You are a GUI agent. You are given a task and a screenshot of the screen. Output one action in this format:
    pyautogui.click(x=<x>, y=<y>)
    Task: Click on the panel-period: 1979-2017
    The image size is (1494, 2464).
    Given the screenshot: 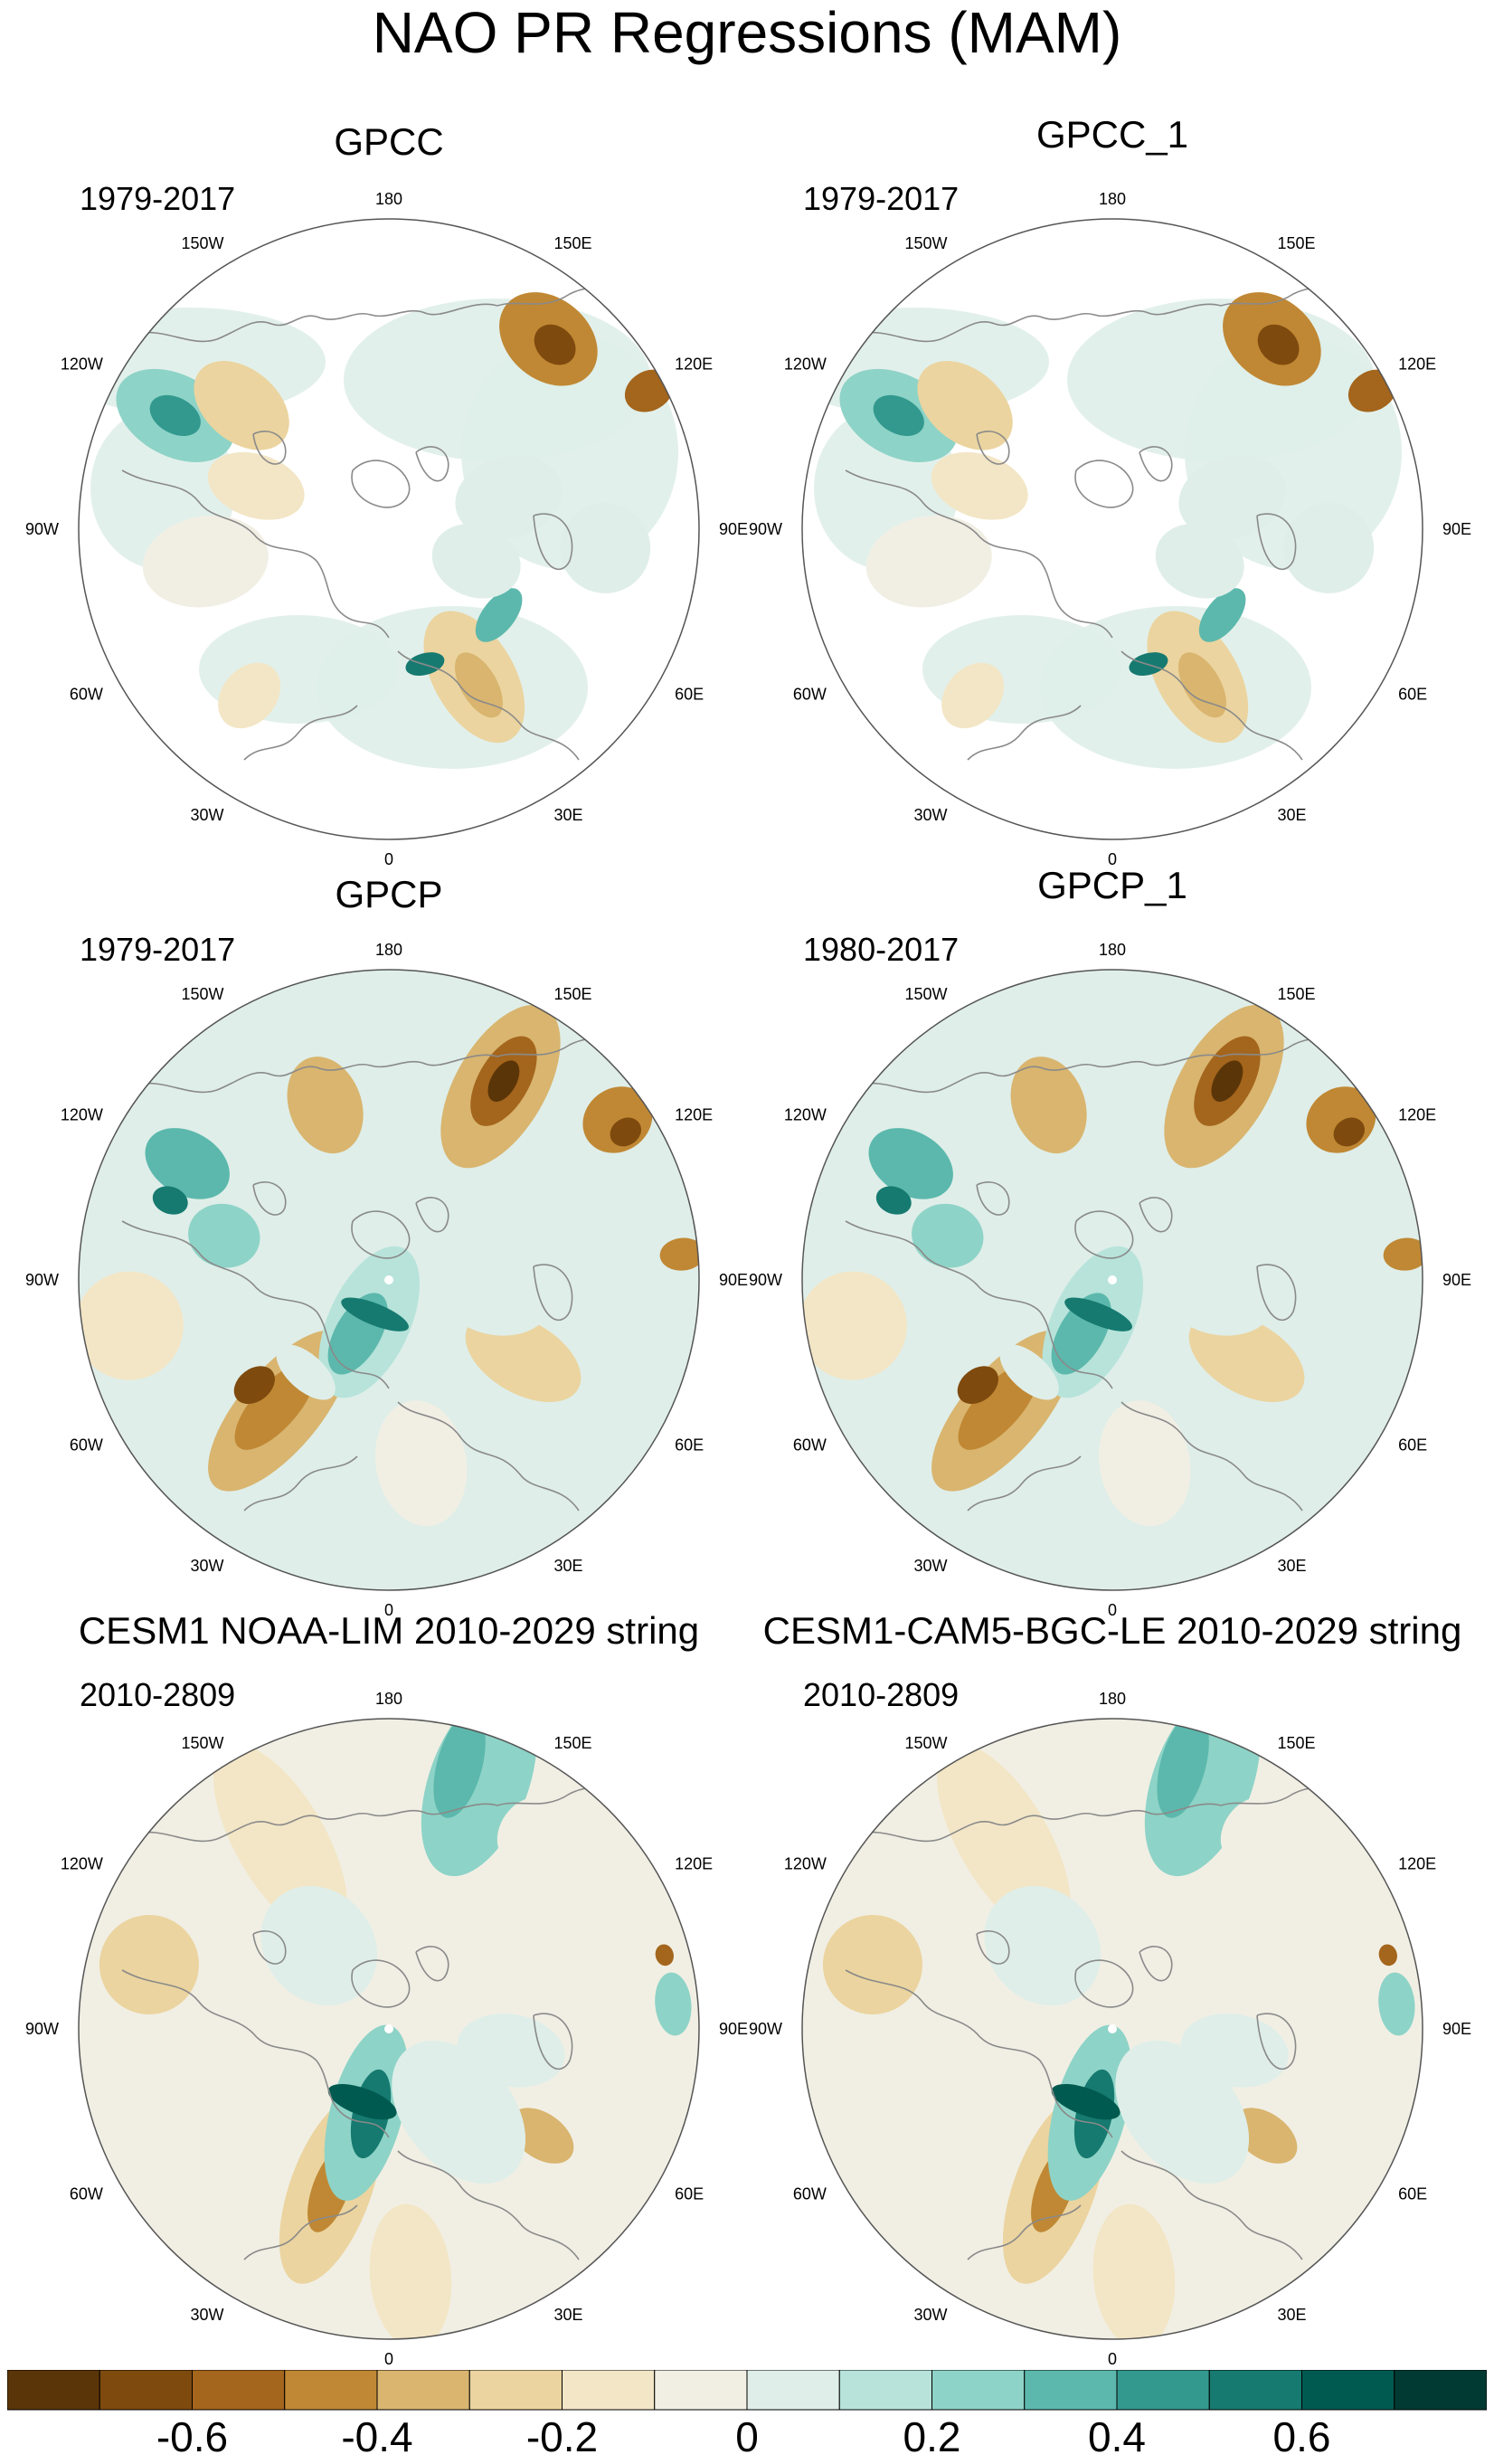 What is the action you would take?
    pyautogui.click(x=158, y=950)
    